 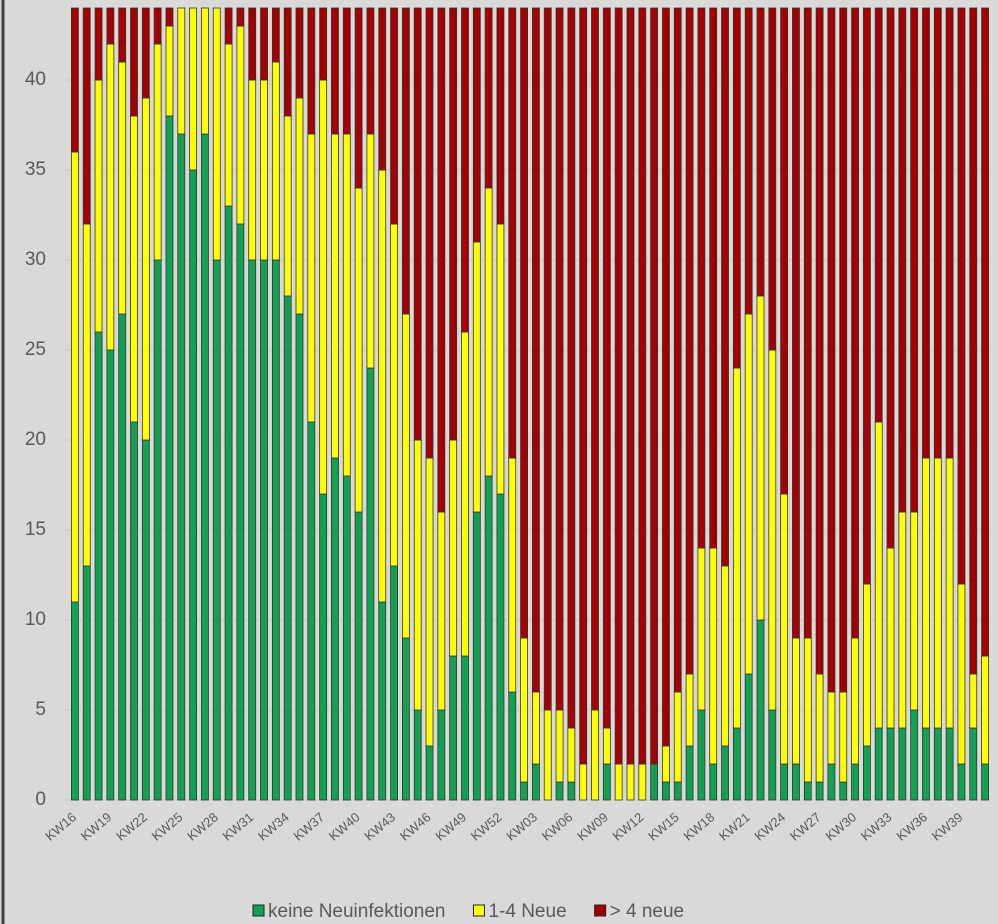 I want to click on y-tick-label: 40, so click(x=35, y=79).